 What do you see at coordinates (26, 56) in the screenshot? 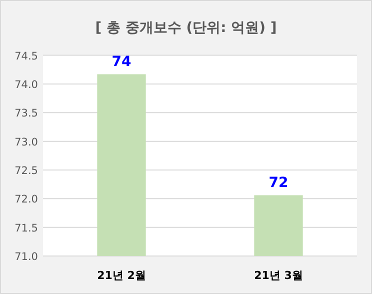
I see `y-tick-label: 74.5` at bounding box center [26, 56].